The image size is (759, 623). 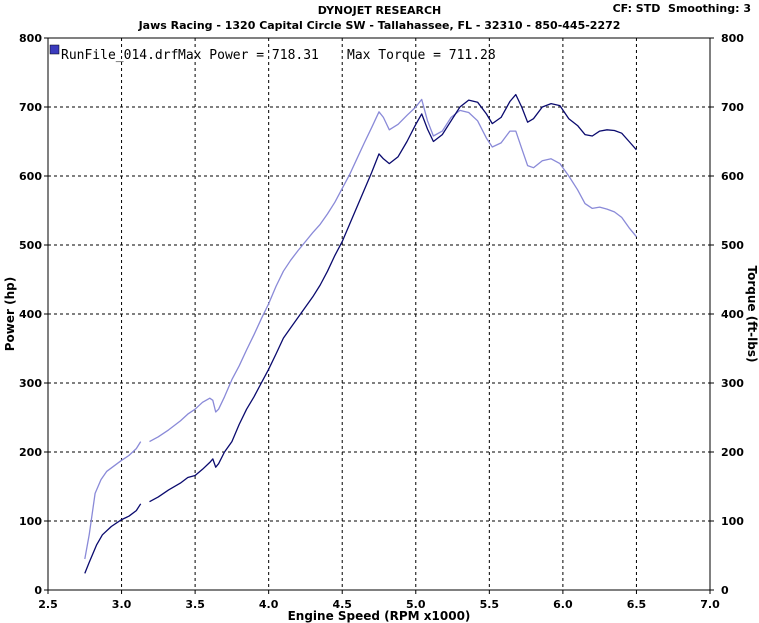 I want to click on y2-tick-label: 800, so click(x=732, y=38).